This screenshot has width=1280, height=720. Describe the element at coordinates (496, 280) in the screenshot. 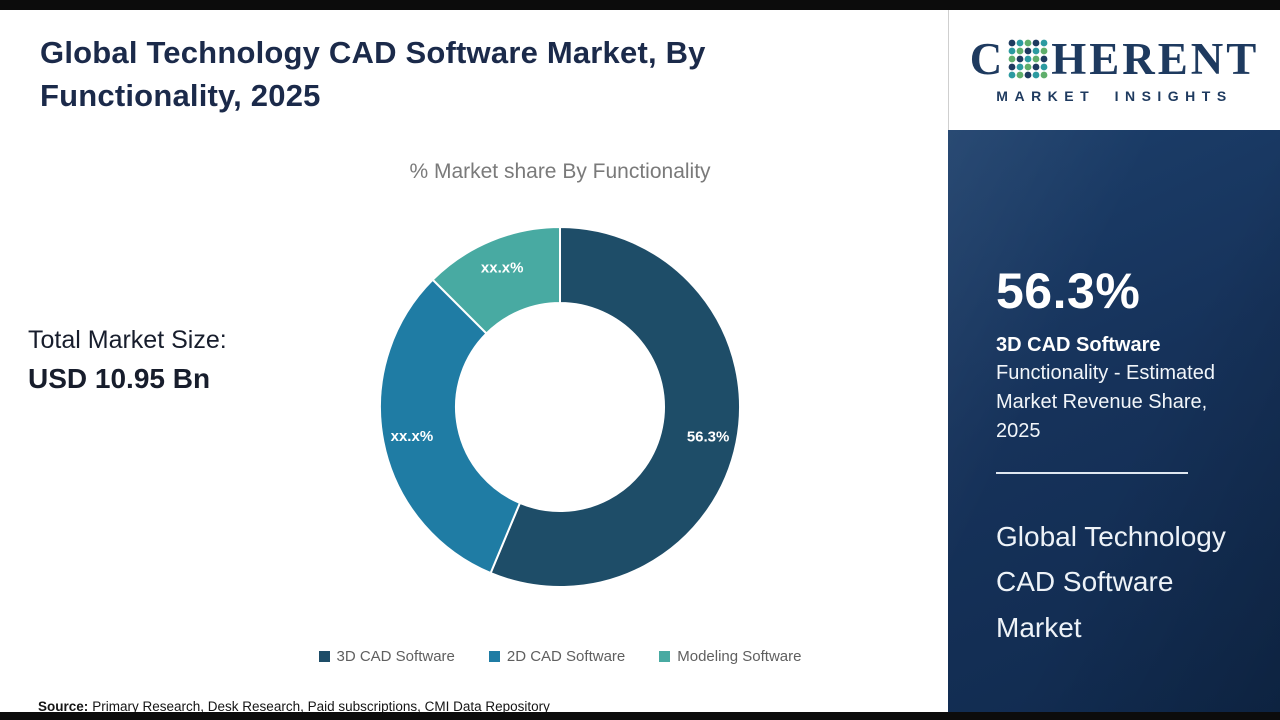

I see `donut-segment-modeling-software` at that location.